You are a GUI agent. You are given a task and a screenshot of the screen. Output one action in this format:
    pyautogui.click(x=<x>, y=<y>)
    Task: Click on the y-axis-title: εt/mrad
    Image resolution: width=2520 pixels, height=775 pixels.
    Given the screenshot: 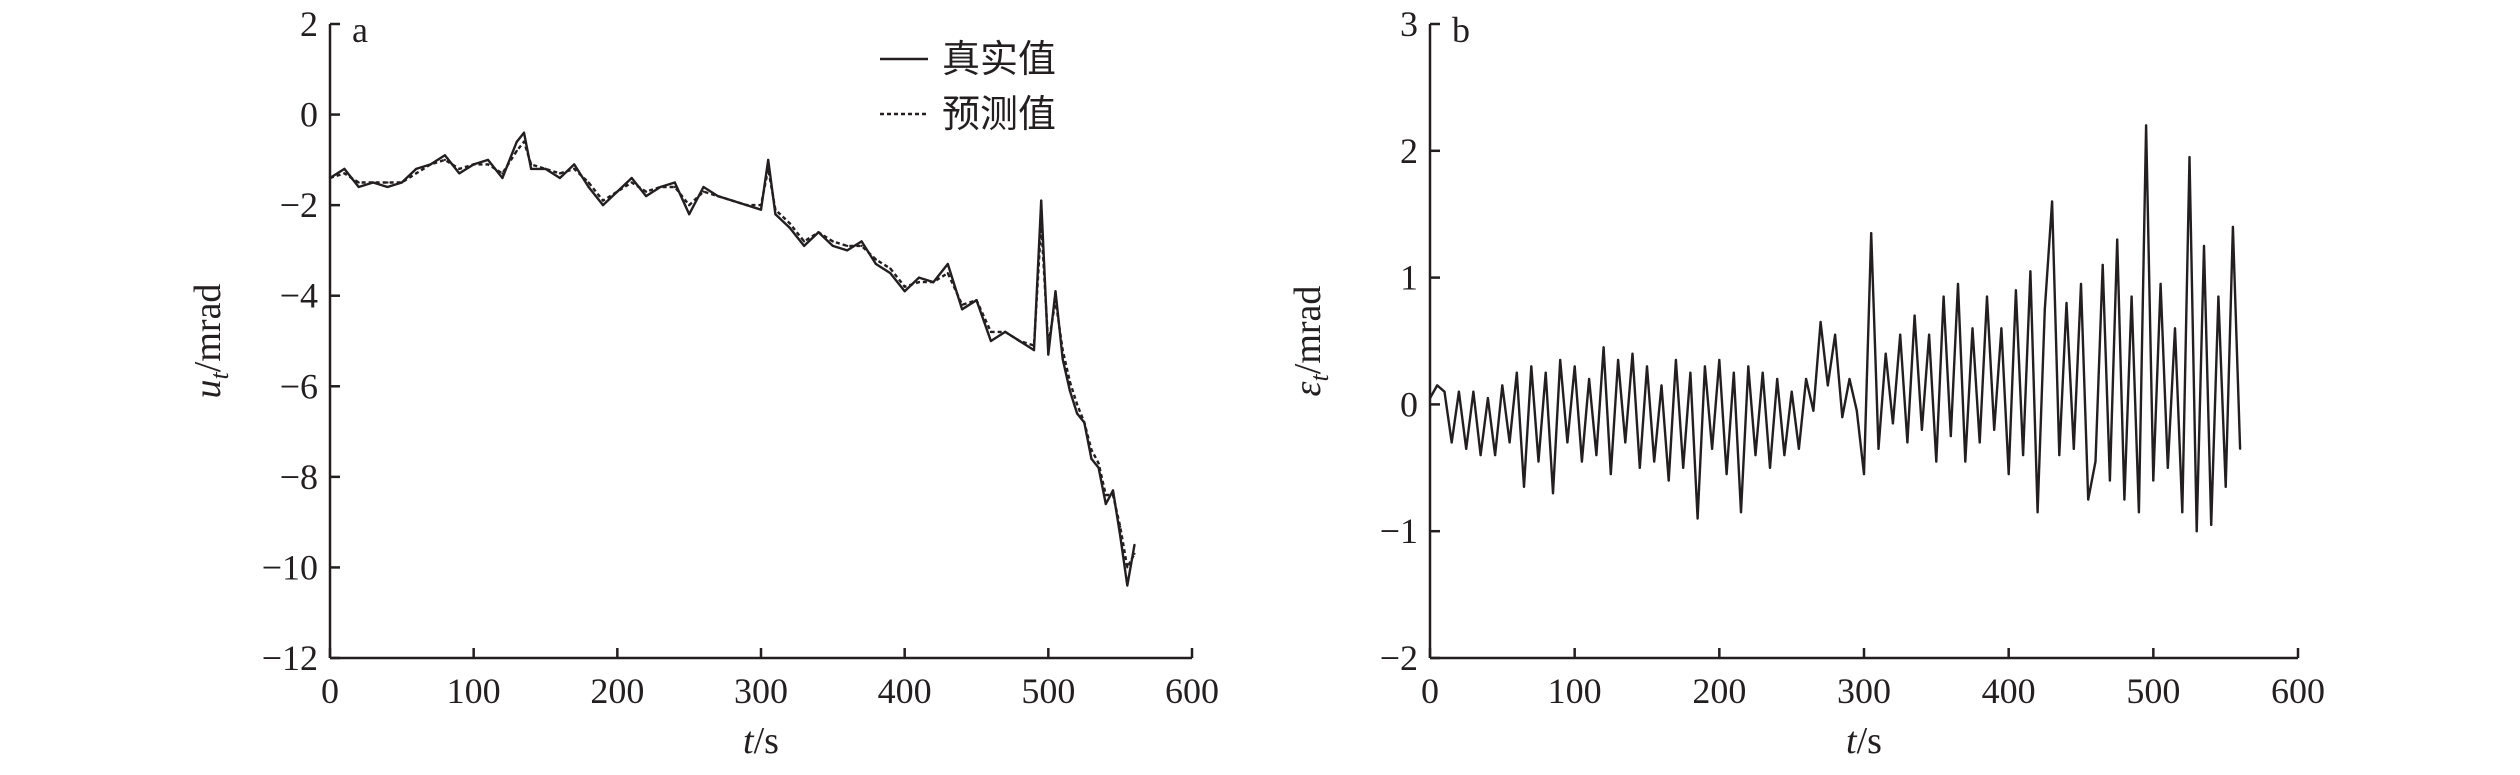 What is the action you would take?
    pyautogui.click(x=1310, y=341)
    